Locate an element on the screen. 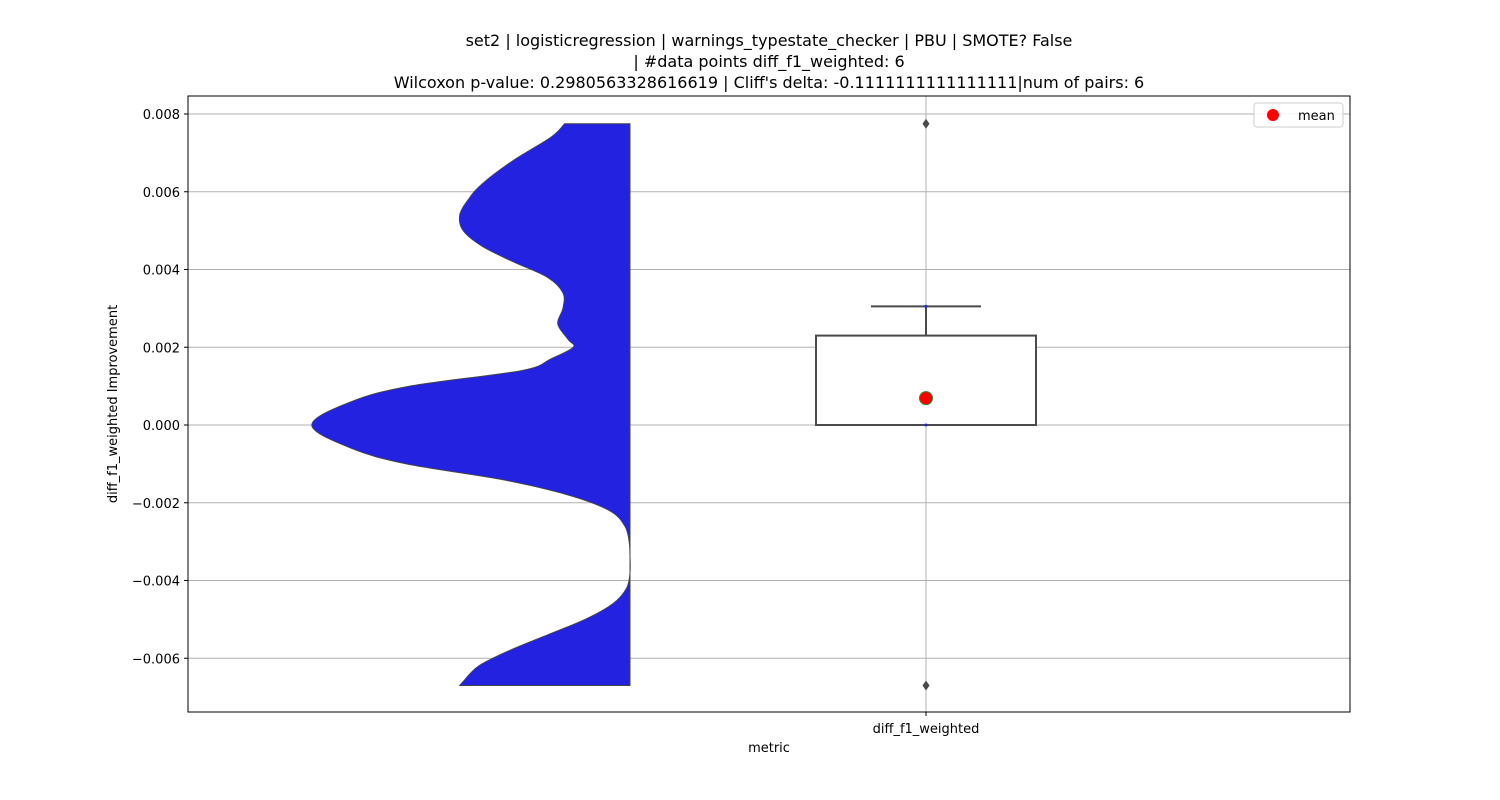  box-iqr is located at coordinates (926, 380).